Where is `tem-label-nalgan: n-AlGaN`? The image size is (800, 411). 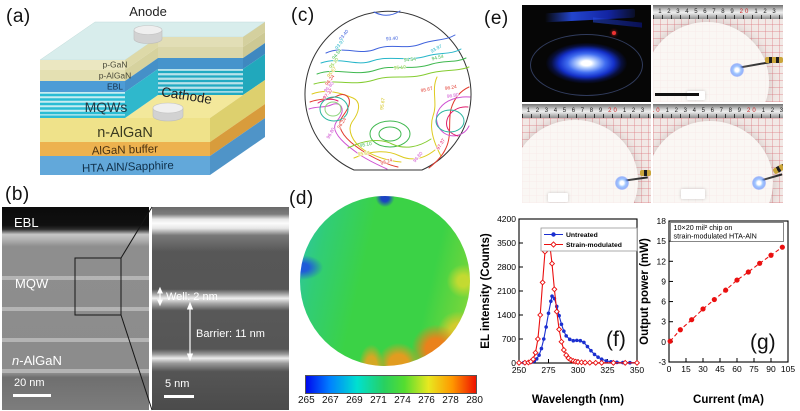
tem-label-nalgan: n-AlGaN is located at coordinates (37, 360).